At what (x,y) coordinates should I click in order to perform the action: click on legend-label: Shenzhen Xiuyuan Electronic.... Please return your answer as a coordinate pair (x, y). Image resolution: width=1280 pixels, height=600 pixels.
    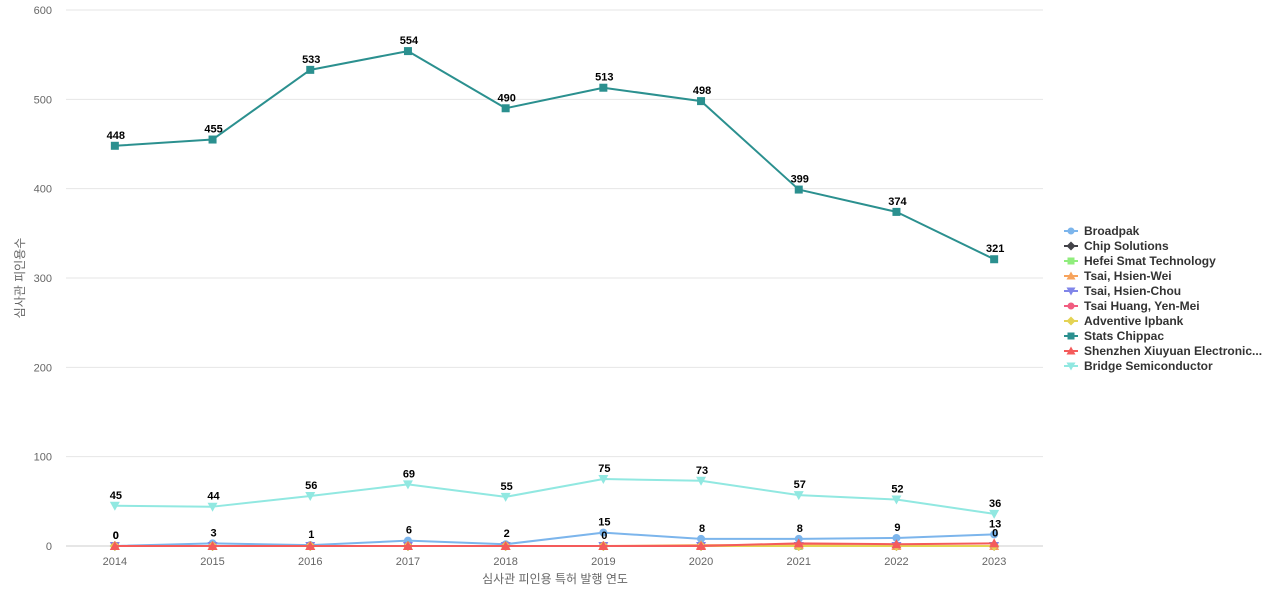
    Looking at the image, I should click on (1173, 351).